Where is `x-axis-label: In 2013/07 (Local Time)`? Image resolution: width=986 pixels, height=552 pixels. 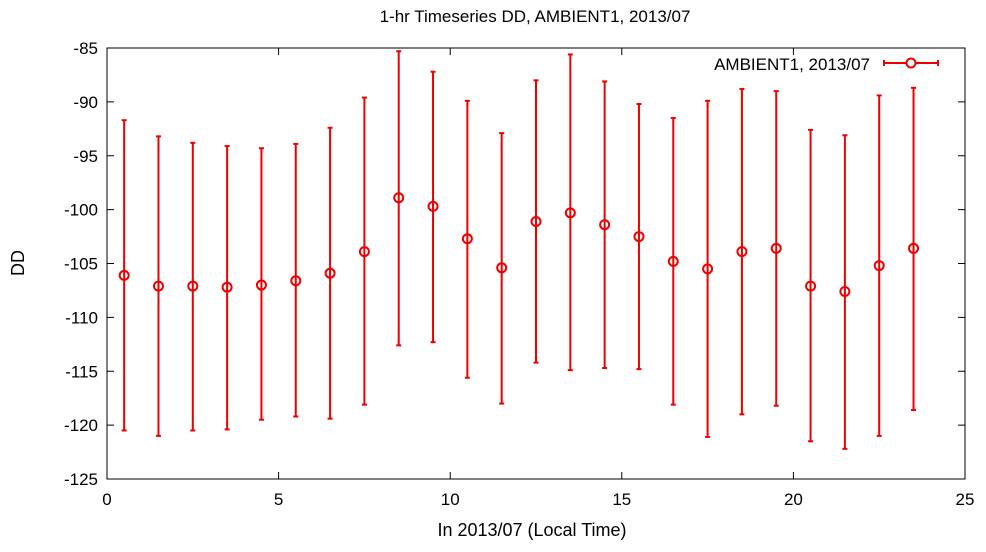 x-axis-label: In 2013/07 (Local Time) is located at coordinates (531, 530).